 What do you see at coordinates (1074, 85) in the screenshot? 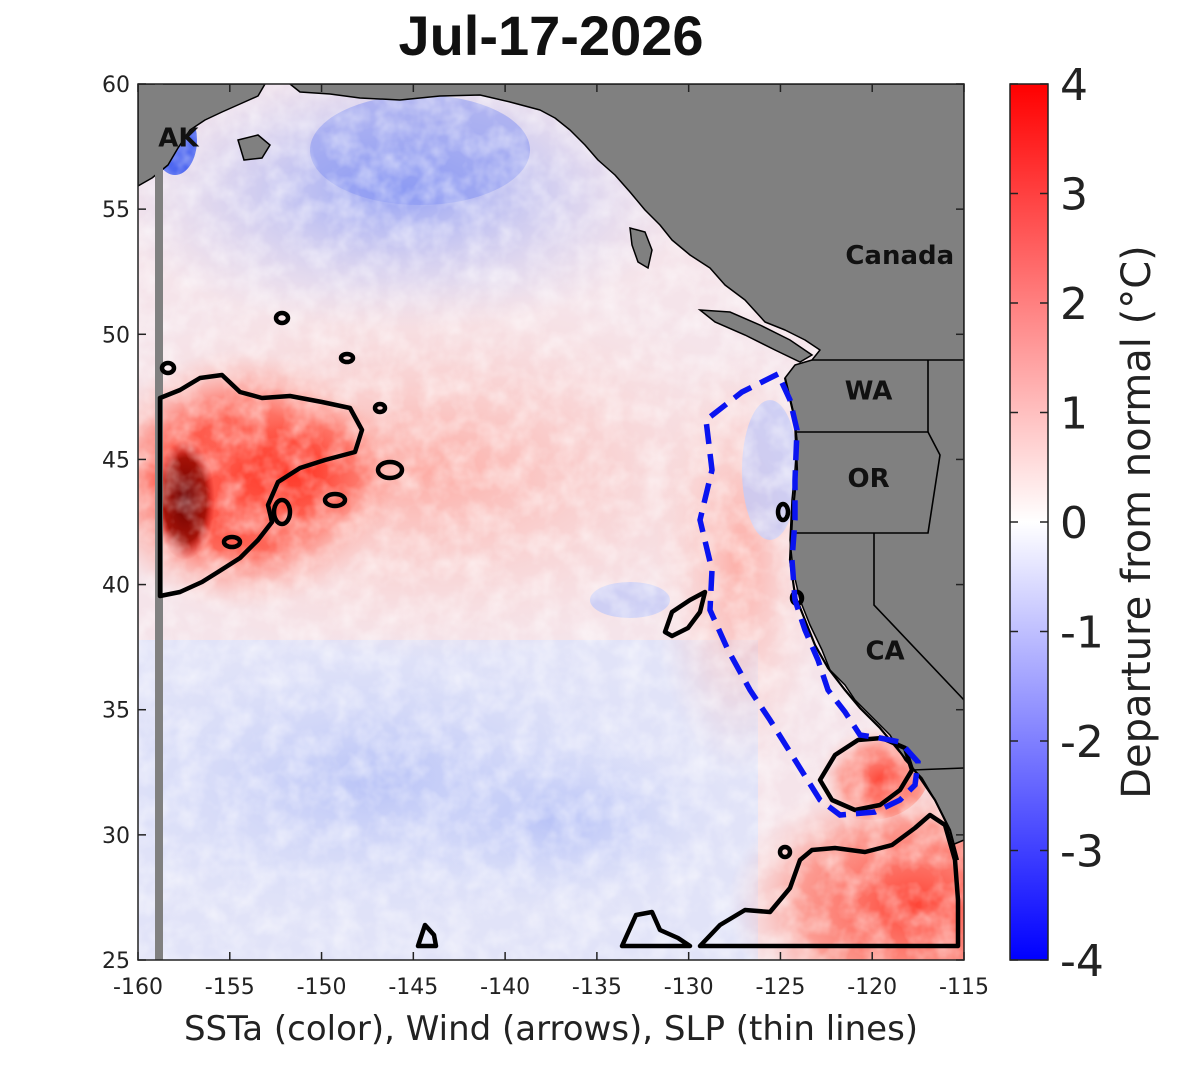
I see `colorbar-tick-label: 4` at bounding box center [1074, 85].